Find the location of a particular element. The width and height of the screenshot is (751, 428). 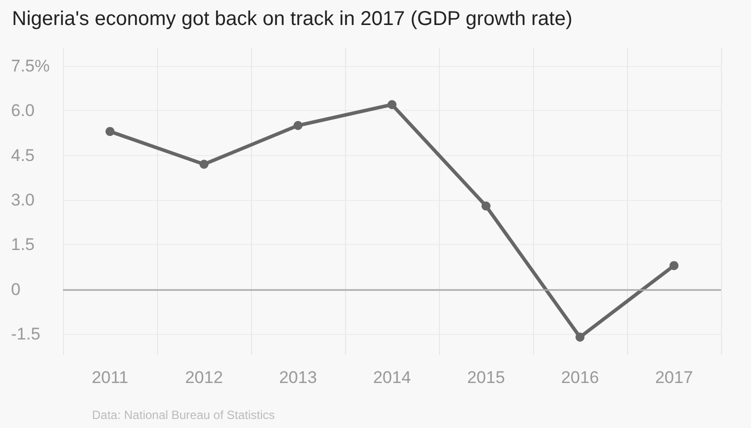

x-tick-label: 2014 is located at coordinates (392, 377).